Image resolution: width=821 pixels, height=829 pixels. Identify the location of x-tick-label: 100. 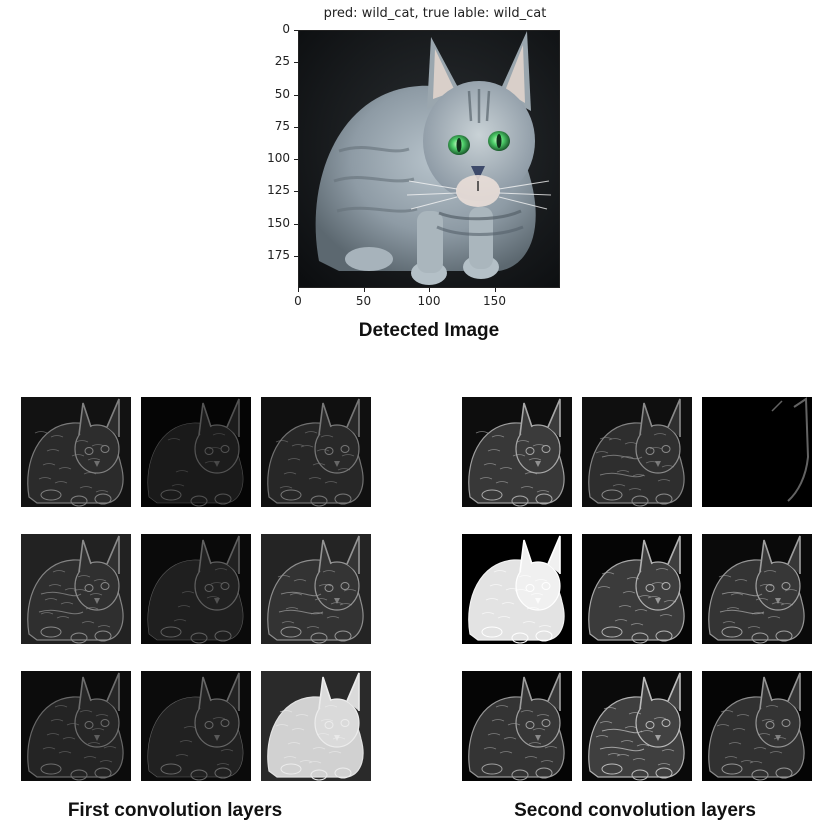
(429, 301).